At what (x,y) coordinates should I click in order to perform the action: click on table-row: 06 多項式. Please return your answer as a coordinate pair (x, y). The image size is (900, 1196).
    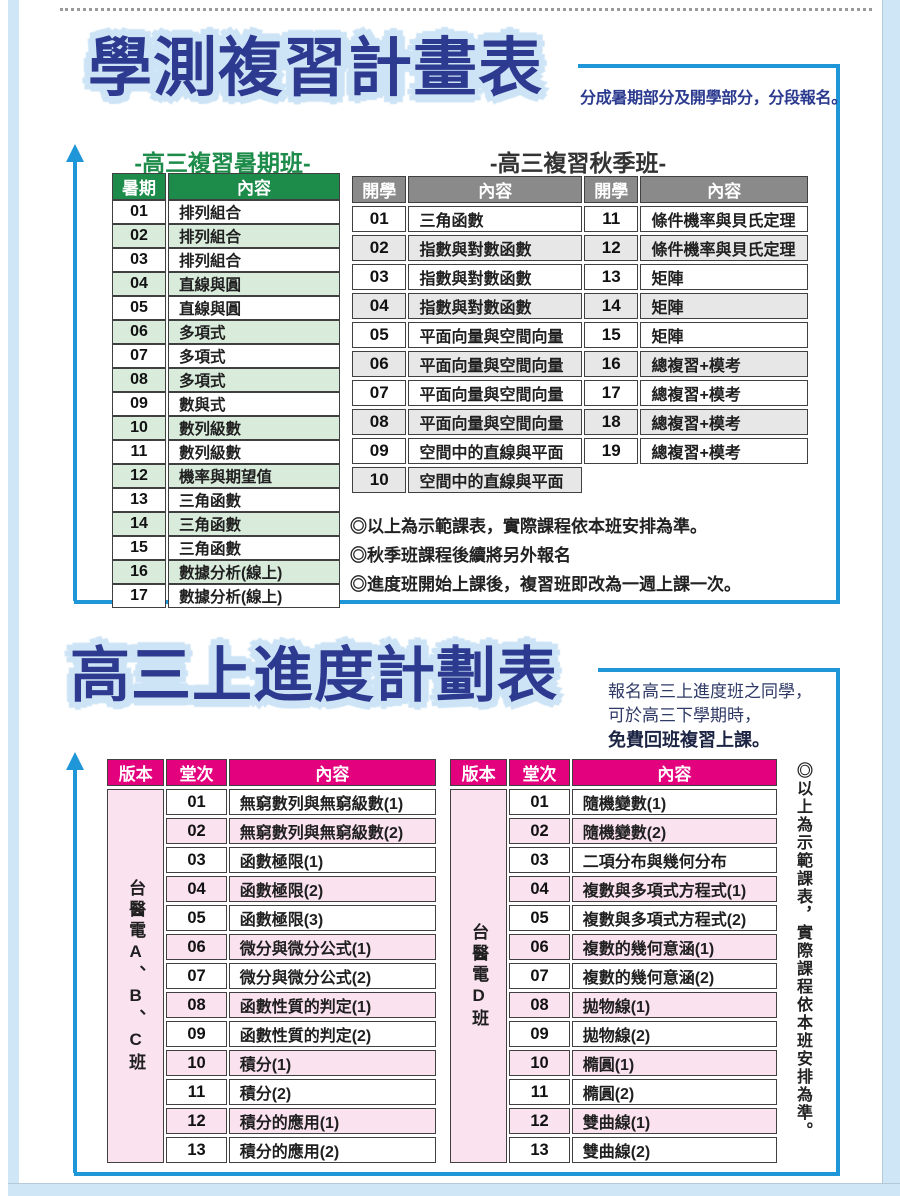
    Looking at the image, I should click on (226, 332).